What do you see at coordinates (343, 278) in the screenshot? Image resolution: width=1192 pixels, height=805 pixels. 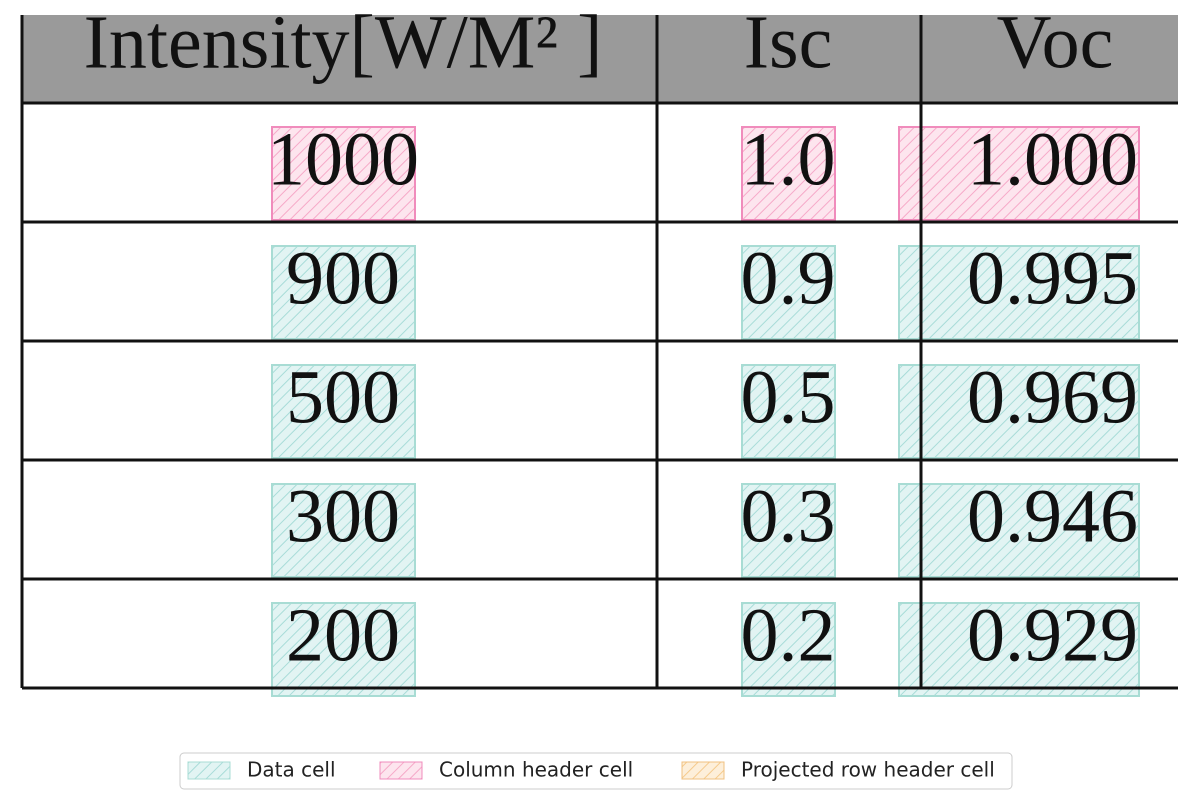 I see `data-cell: 900` at bounding box center [343, 278].